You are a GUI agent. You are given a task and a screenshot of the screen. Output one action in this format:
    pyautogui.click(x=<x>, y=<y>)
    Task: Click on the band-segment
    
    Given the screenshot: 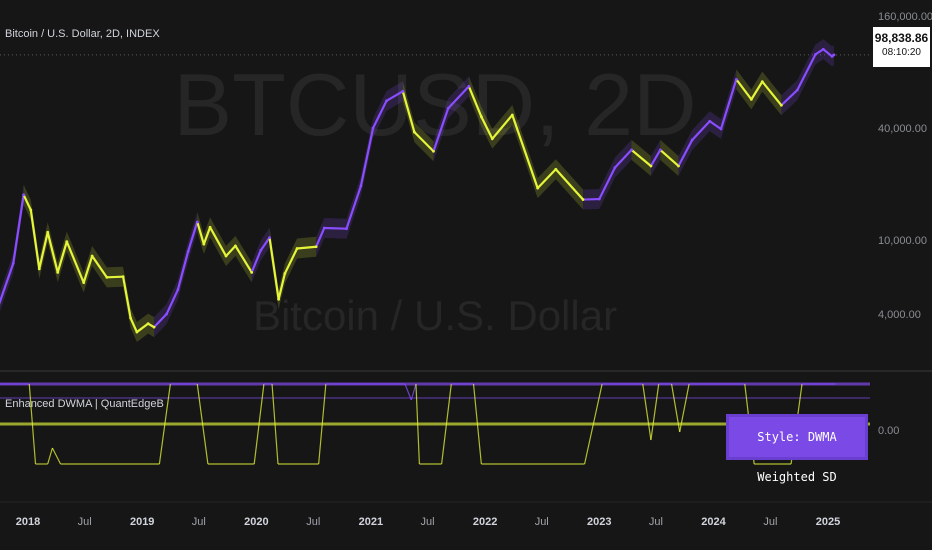 What is the action you would take?
    pyautogui.click(x=7, y=282)
    